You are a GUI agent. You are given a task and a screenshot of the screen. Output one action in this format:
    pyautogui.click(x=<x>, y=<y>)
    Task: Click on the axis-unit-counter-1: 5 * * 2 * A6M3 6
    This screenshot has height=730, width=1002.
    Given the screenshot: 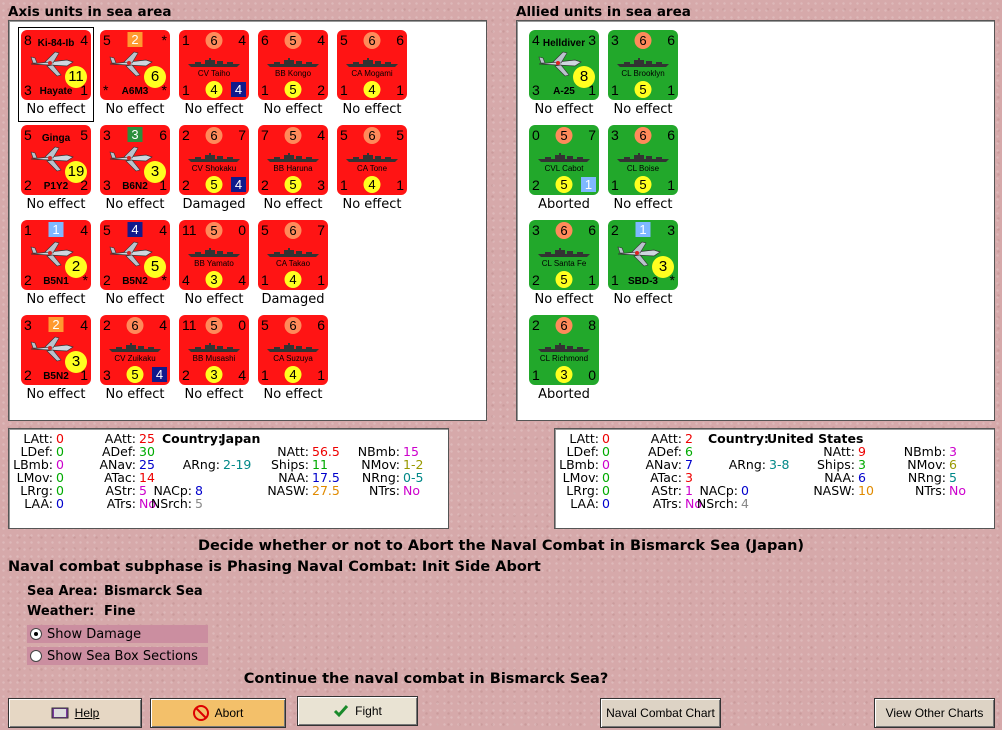 What is the action you would take?
    pyautogui.click(x=135, y=65)
    